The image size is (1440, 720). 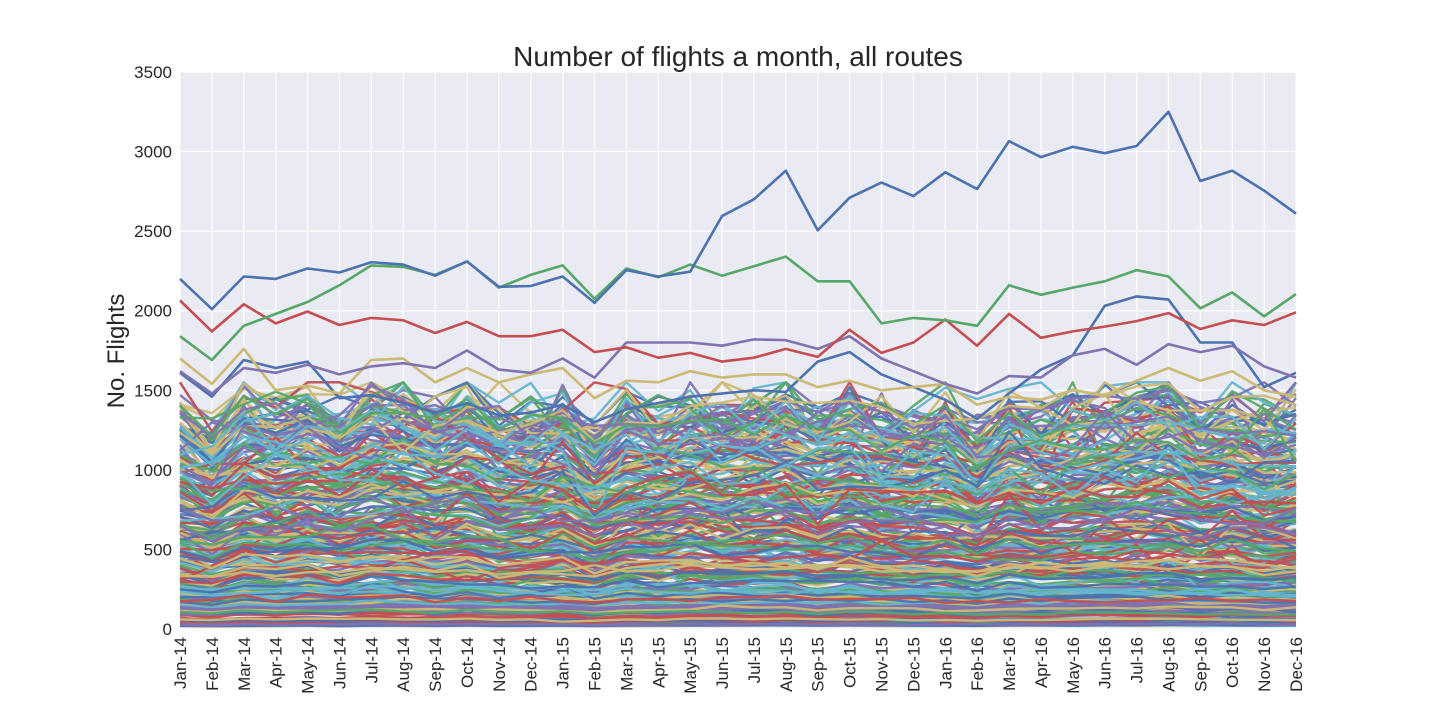 What do you see at coordinates (167, 629) in the screenshot?
I see `y-tick-label: 0` at bounding box center [167, 629].